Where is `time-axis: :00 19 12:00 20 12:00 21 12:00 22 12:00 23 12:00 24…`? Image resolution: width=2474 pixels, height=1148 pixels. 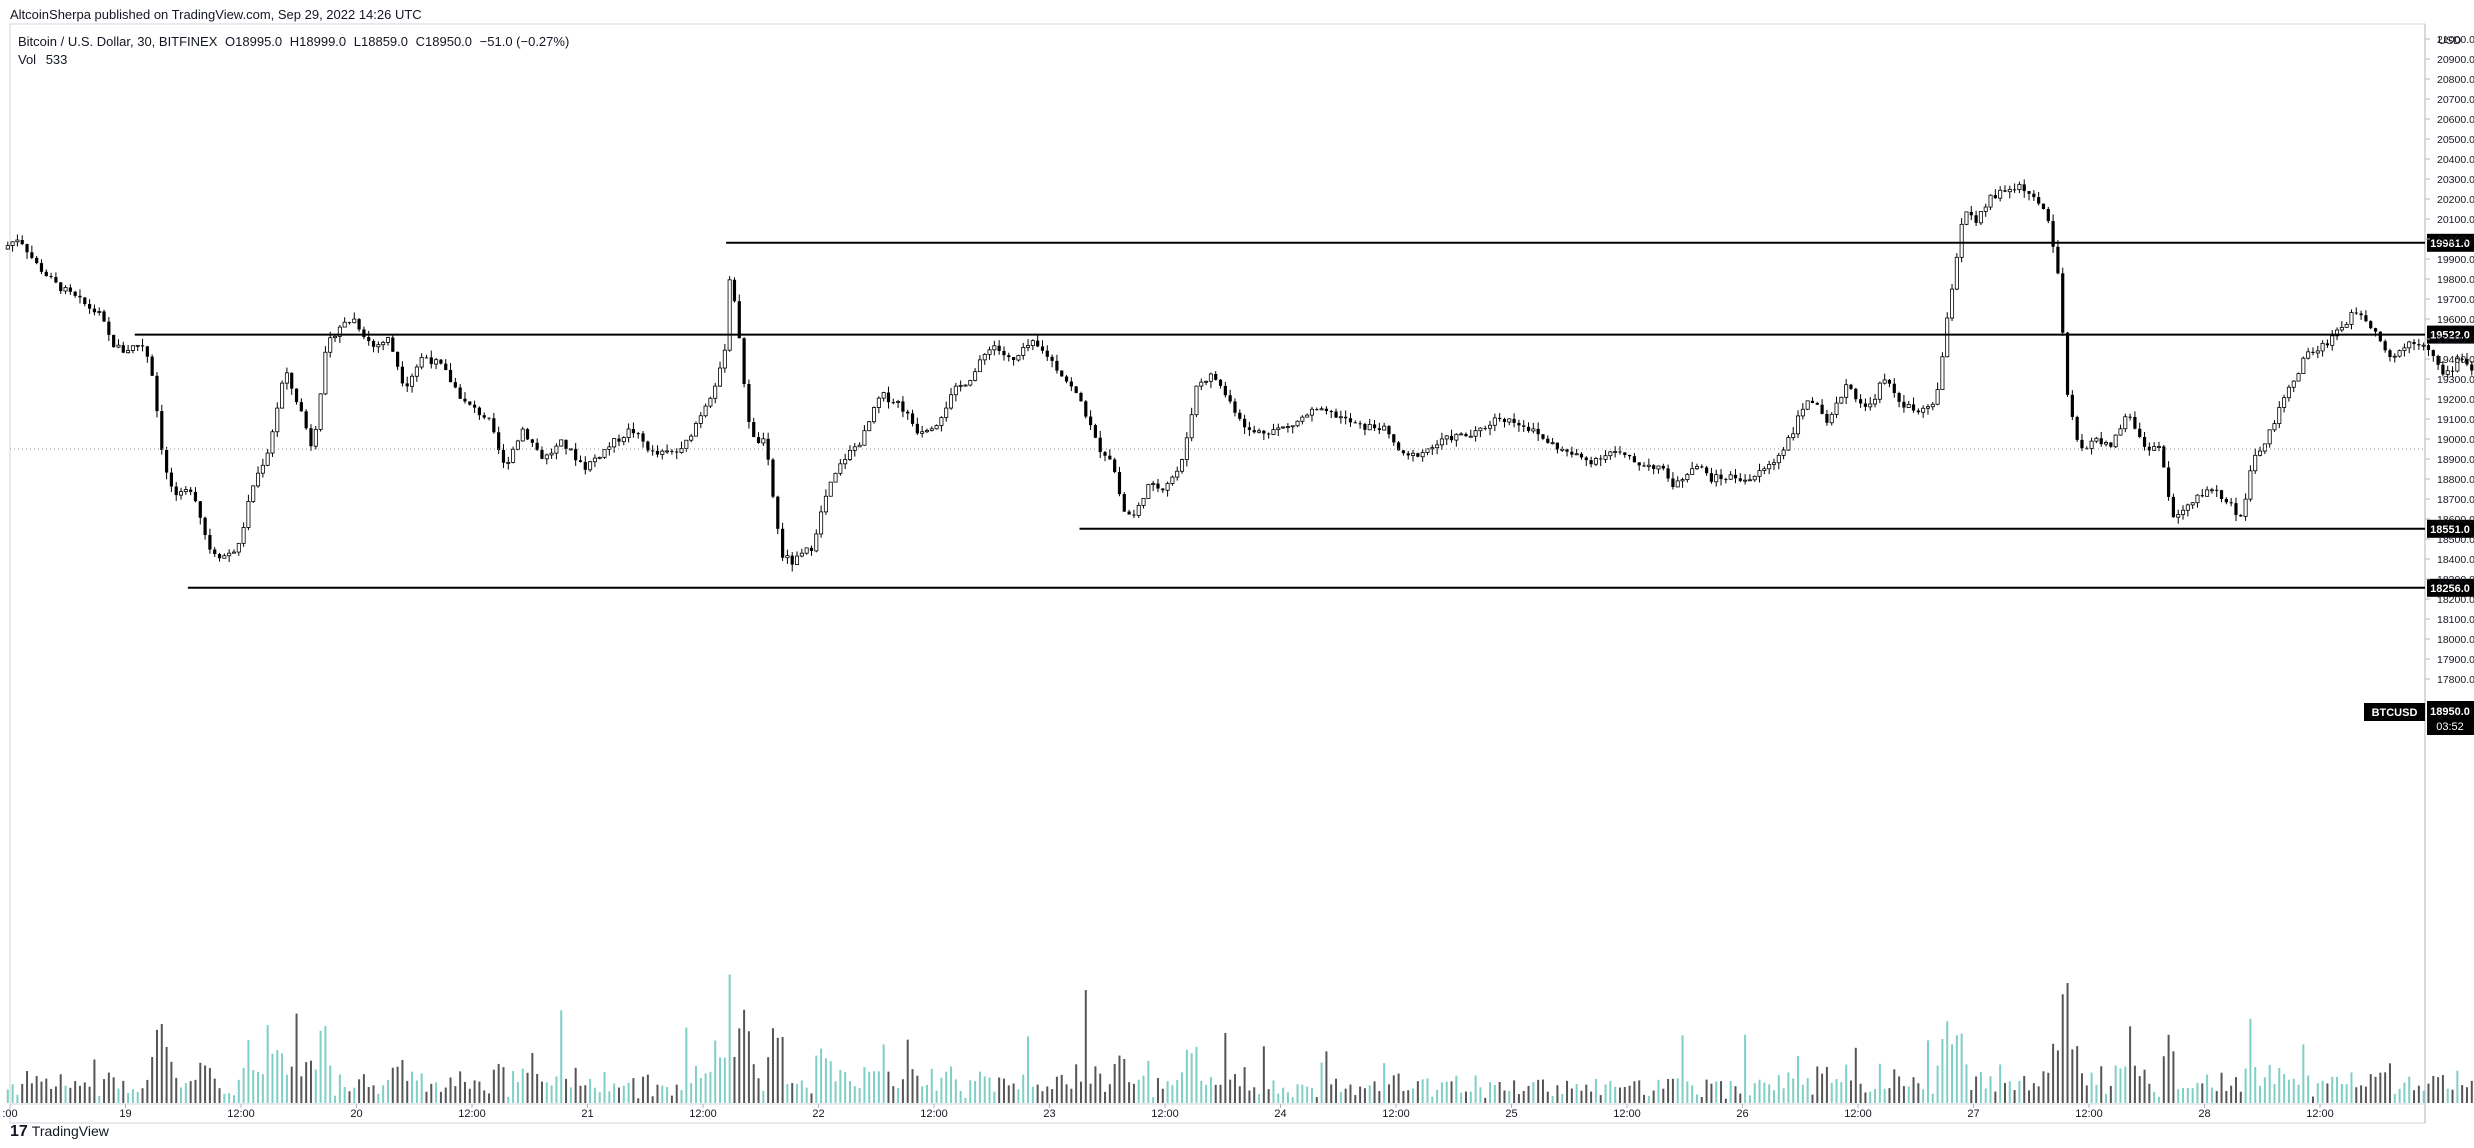
time-axis: :00 19 12:00 20 12:00 21 12:00 22 12:00 23 12:00 24… is located at coordinates (1168, 1112).